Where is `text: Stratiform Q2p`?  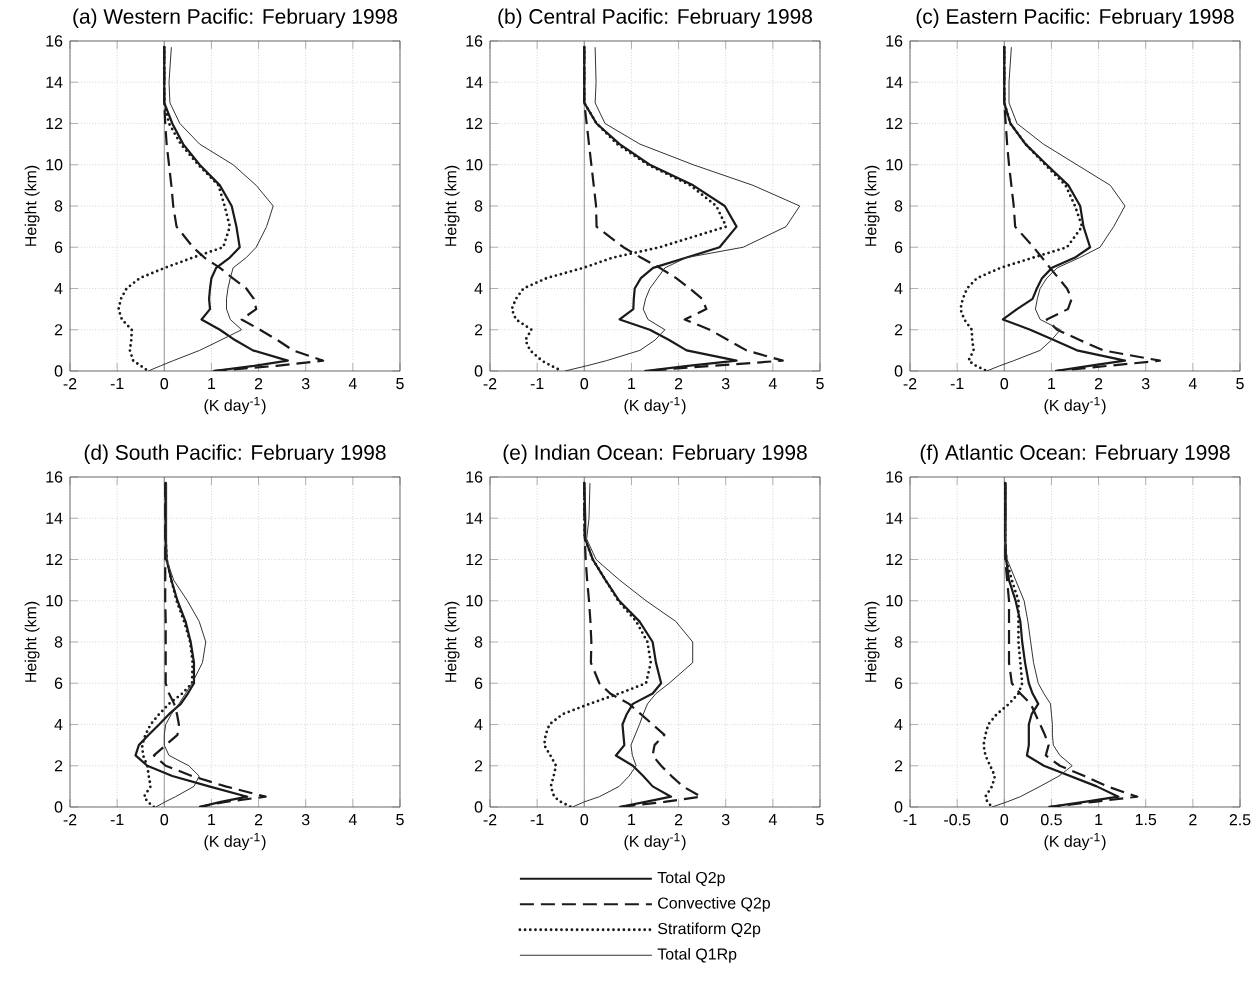 text: Stratiform Q2p is located at coordinates (709, 930).